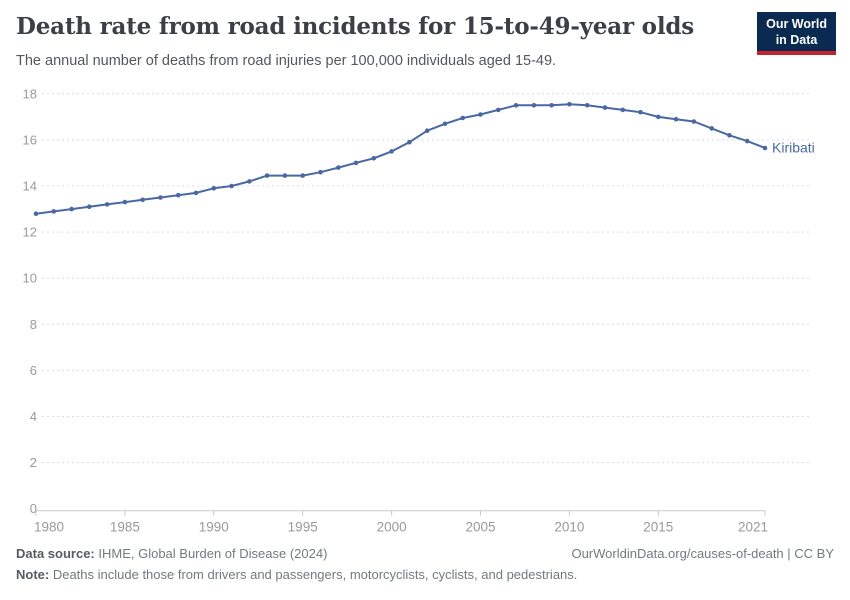 The image size is (850, 600). I want to click on x-tick-label-2021: 2021, so click(753, 527).